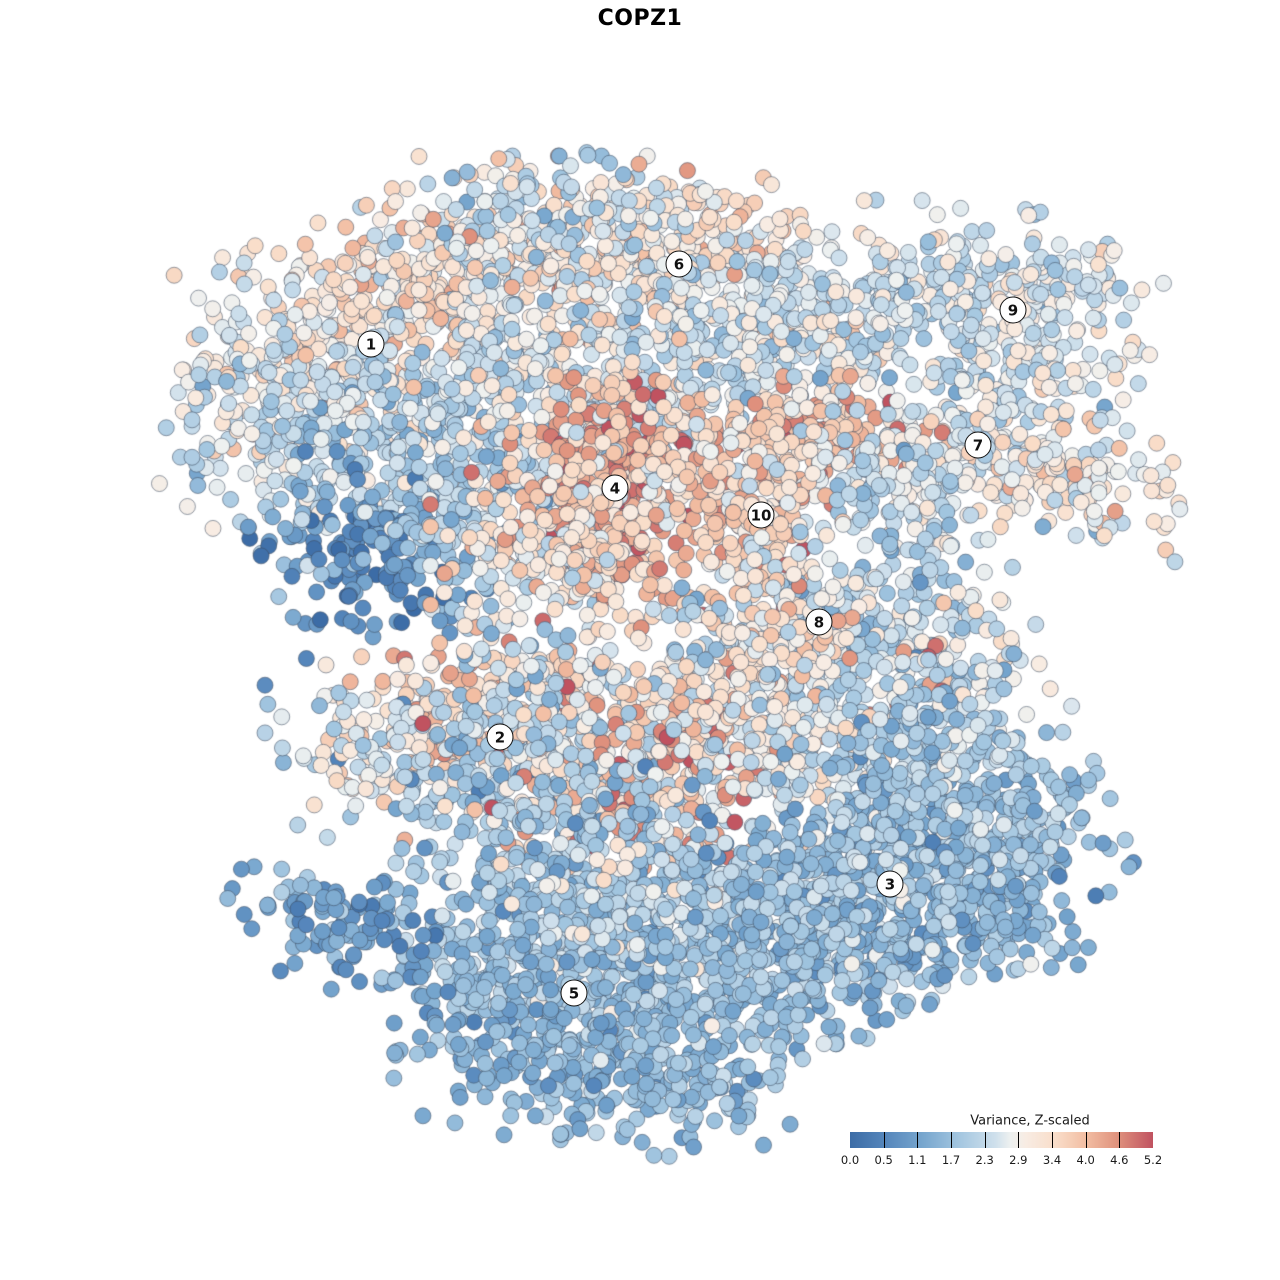  I want to click on cluster-label-3: 3, so click(890, 884).